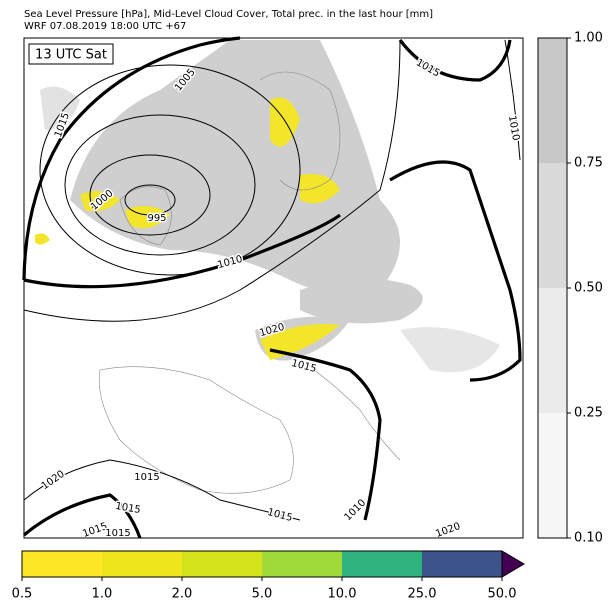 This screenshot has width=613, height=614. What do you see at coordinates (156, 218) in the screenshot?
I see `contour-label: 995` at bounding box center [156, 218].